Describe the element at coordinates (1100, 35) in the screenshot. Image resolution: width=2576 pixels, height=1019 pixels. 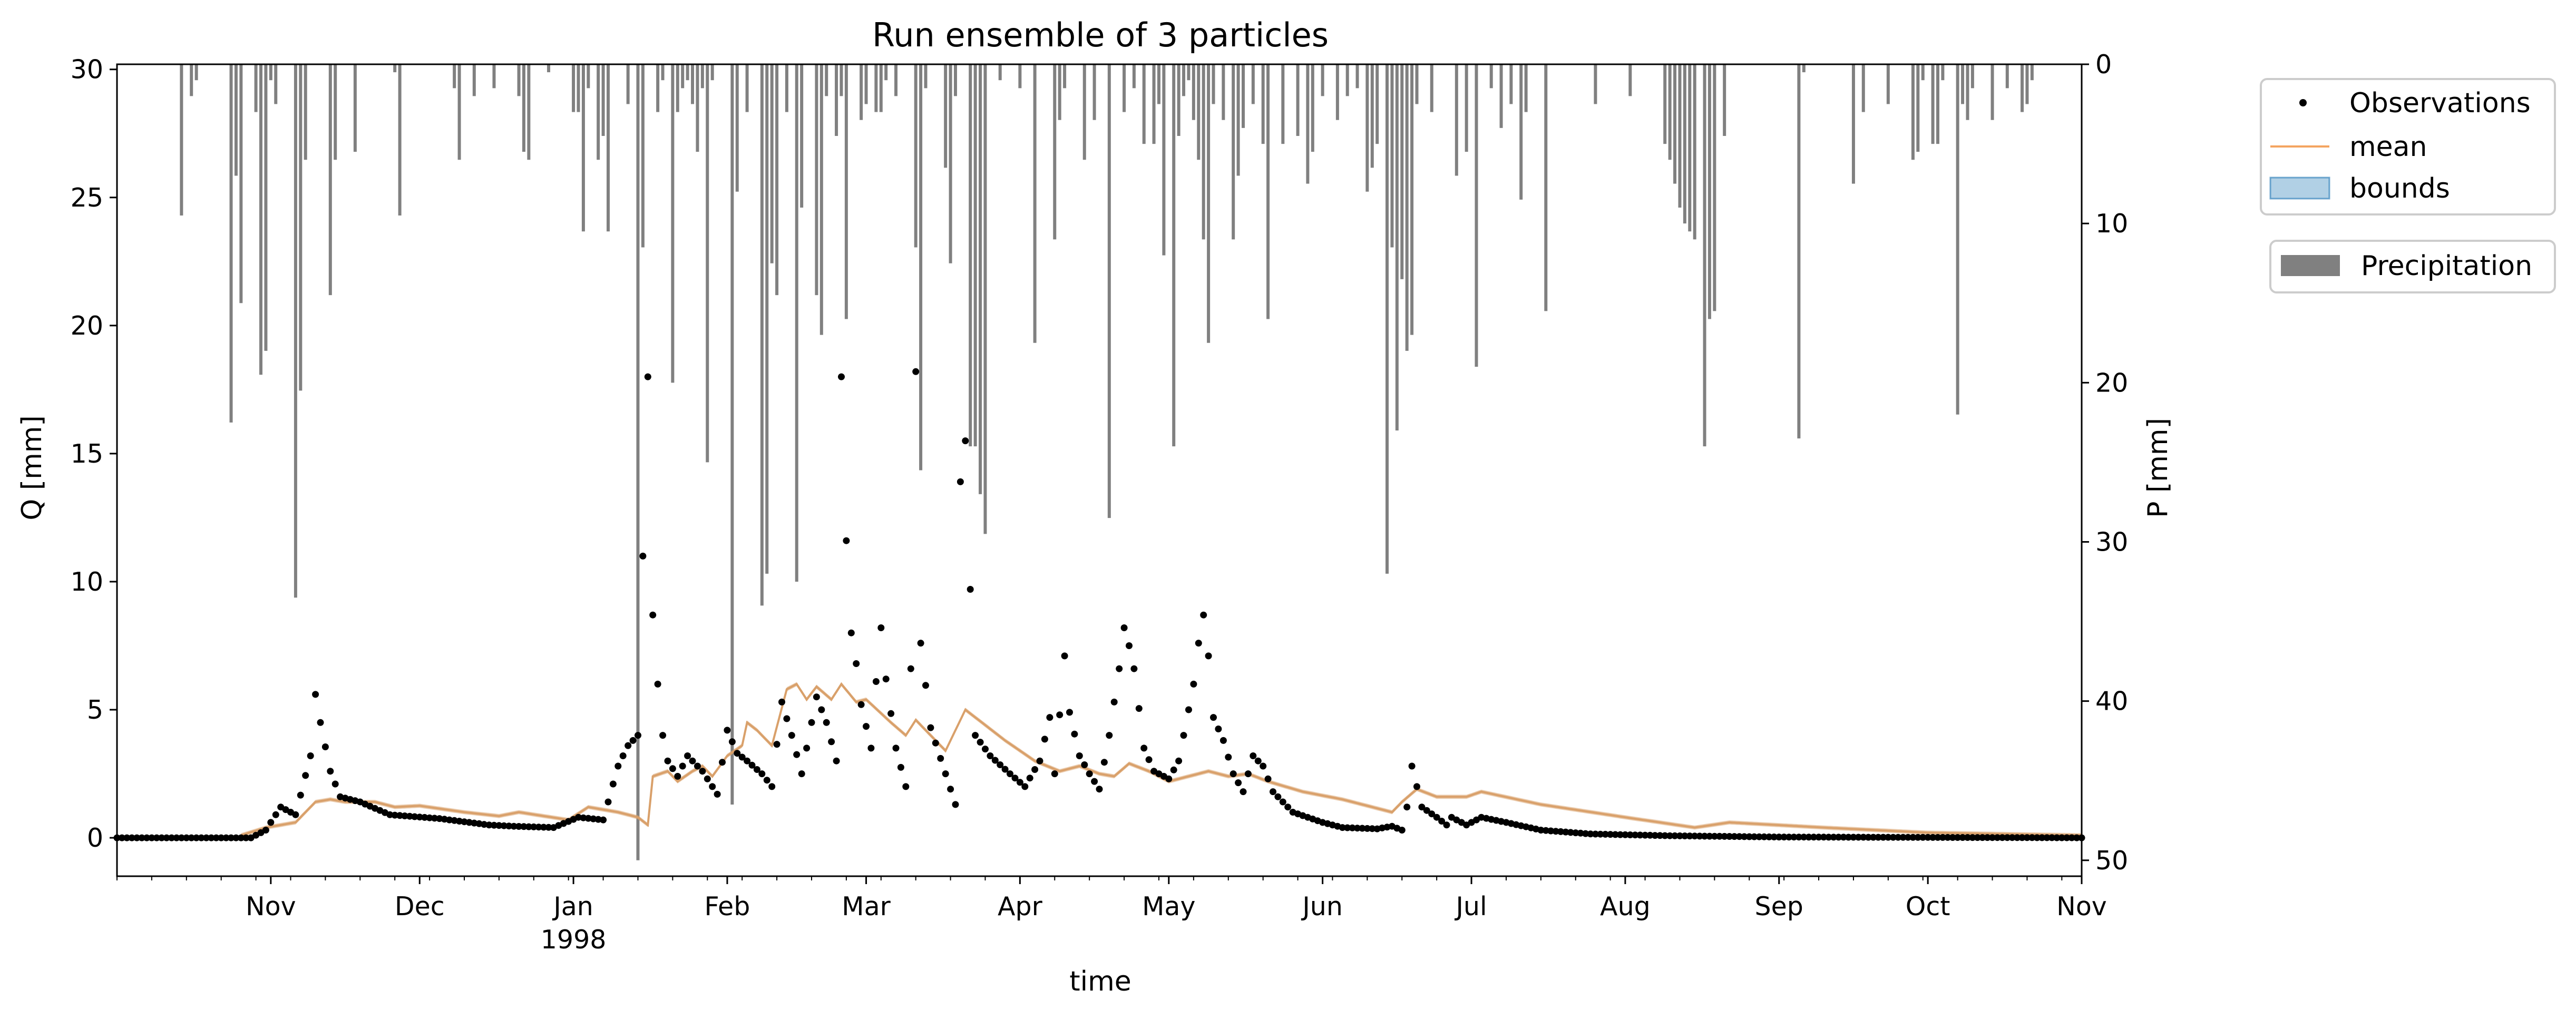
I see `chart-title: Run ensemble of 3 particles` at that location.